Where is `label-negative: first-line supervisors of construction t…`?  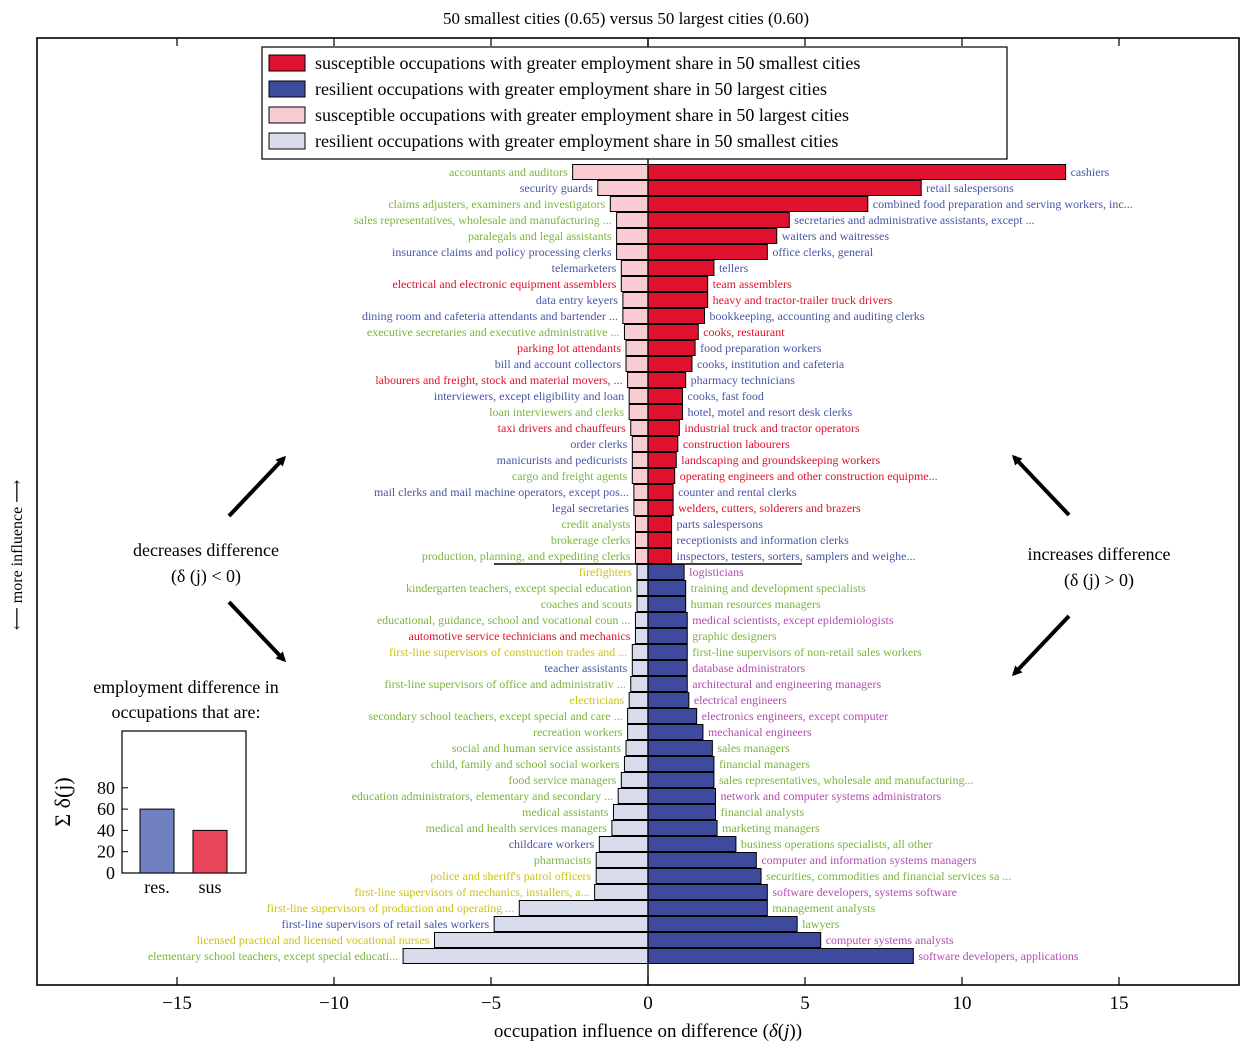
label-negative: first-line supervisors of construction t… is located at coordinates (508, 652).